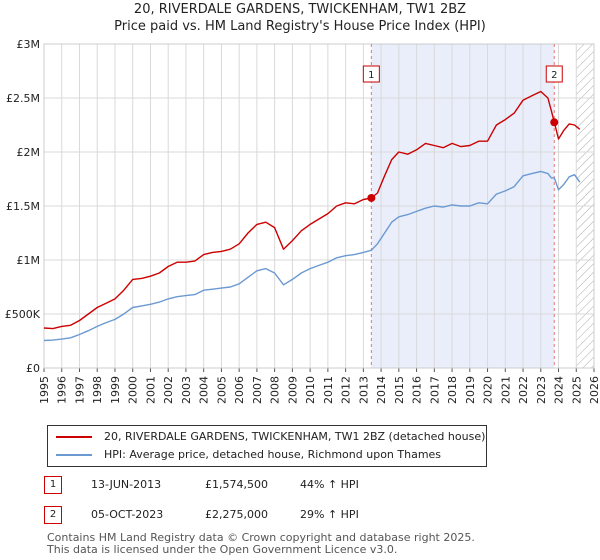 The height and width of the screenshot is (560, 600). What do you see at coordinates (221, 390) in the screenshot?
I see `x-tick-label: 2005` at bounding box center [221, 390].